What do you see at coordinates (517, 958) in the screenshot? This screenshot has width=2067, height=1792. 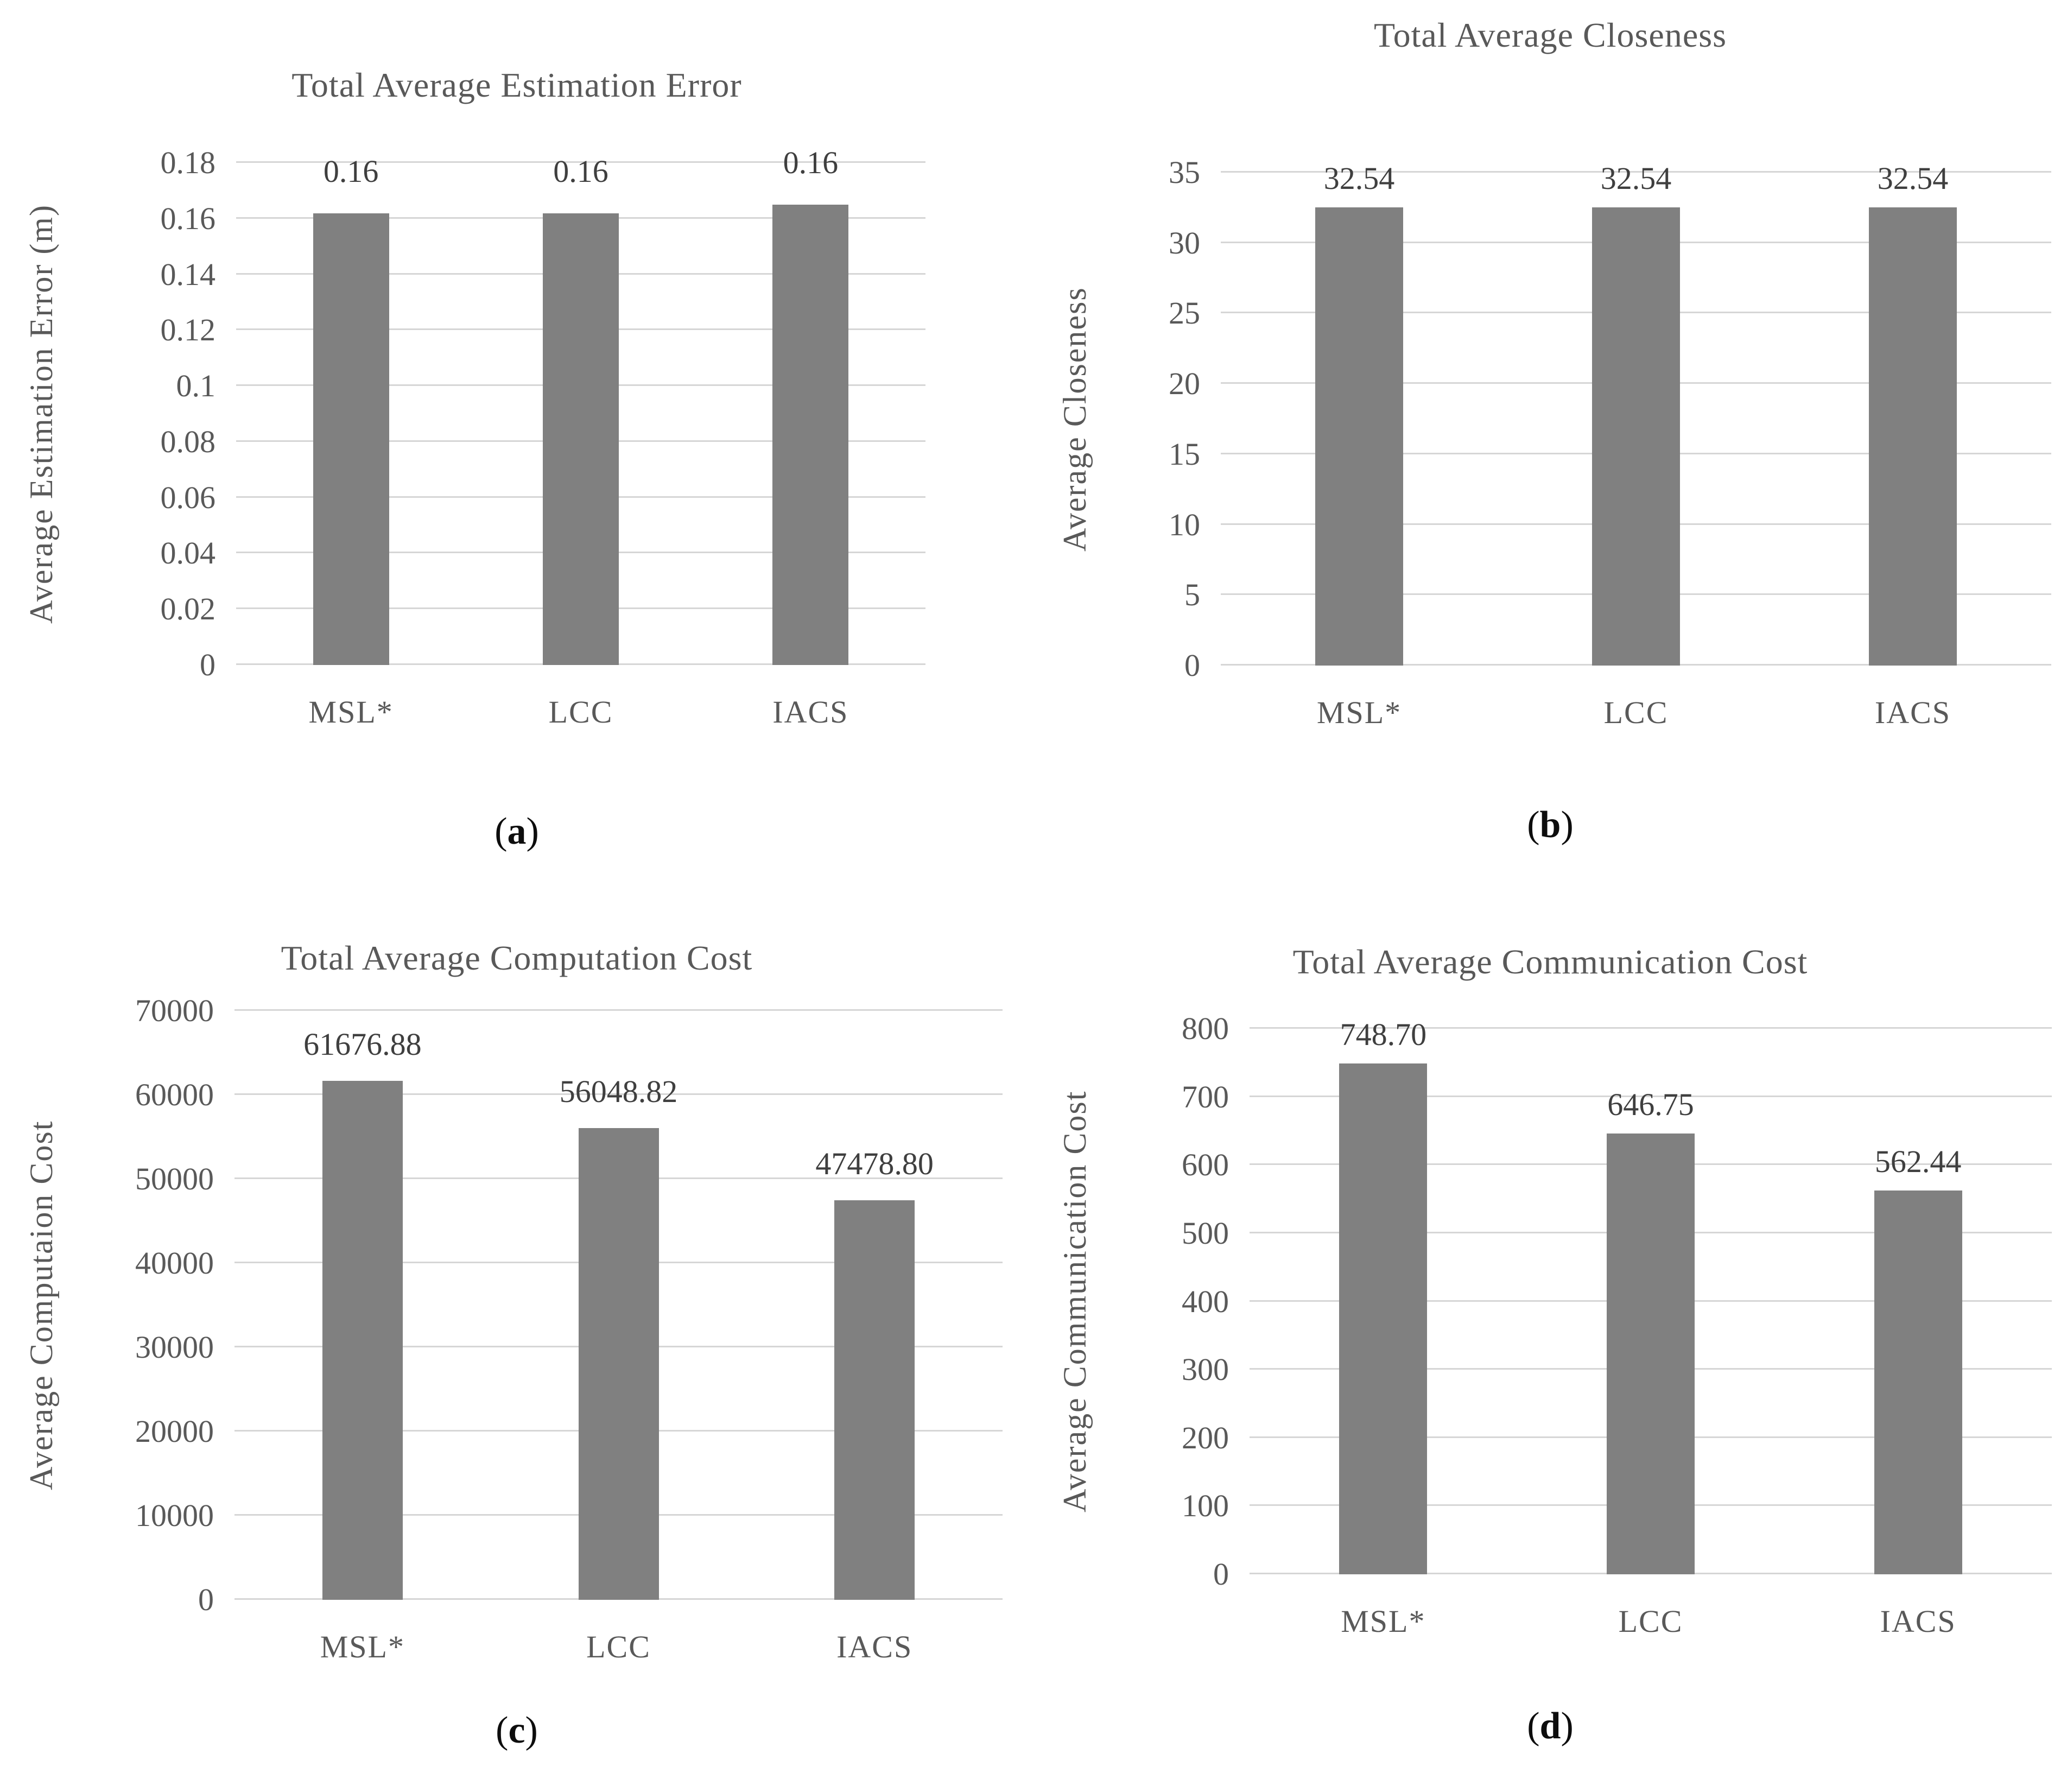 I see `chart-title: Total Average Computation Cost` at bounding box center [517, 958].